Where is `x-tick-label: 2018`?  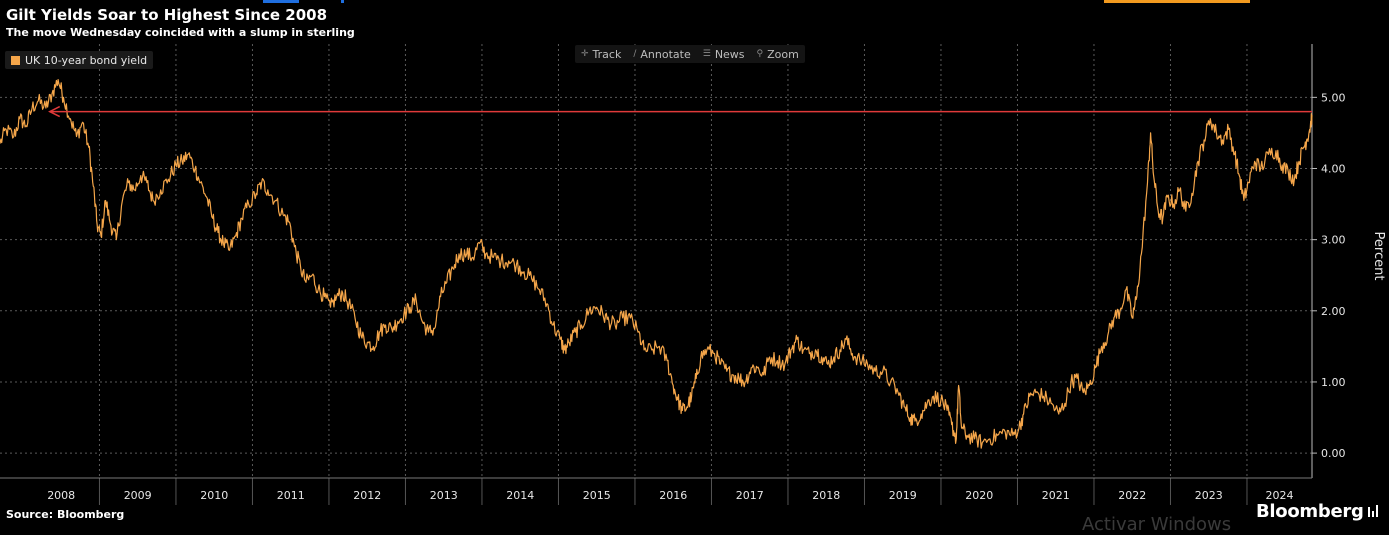 x-tick-label: 2018 is located at coordinates (826, 495).